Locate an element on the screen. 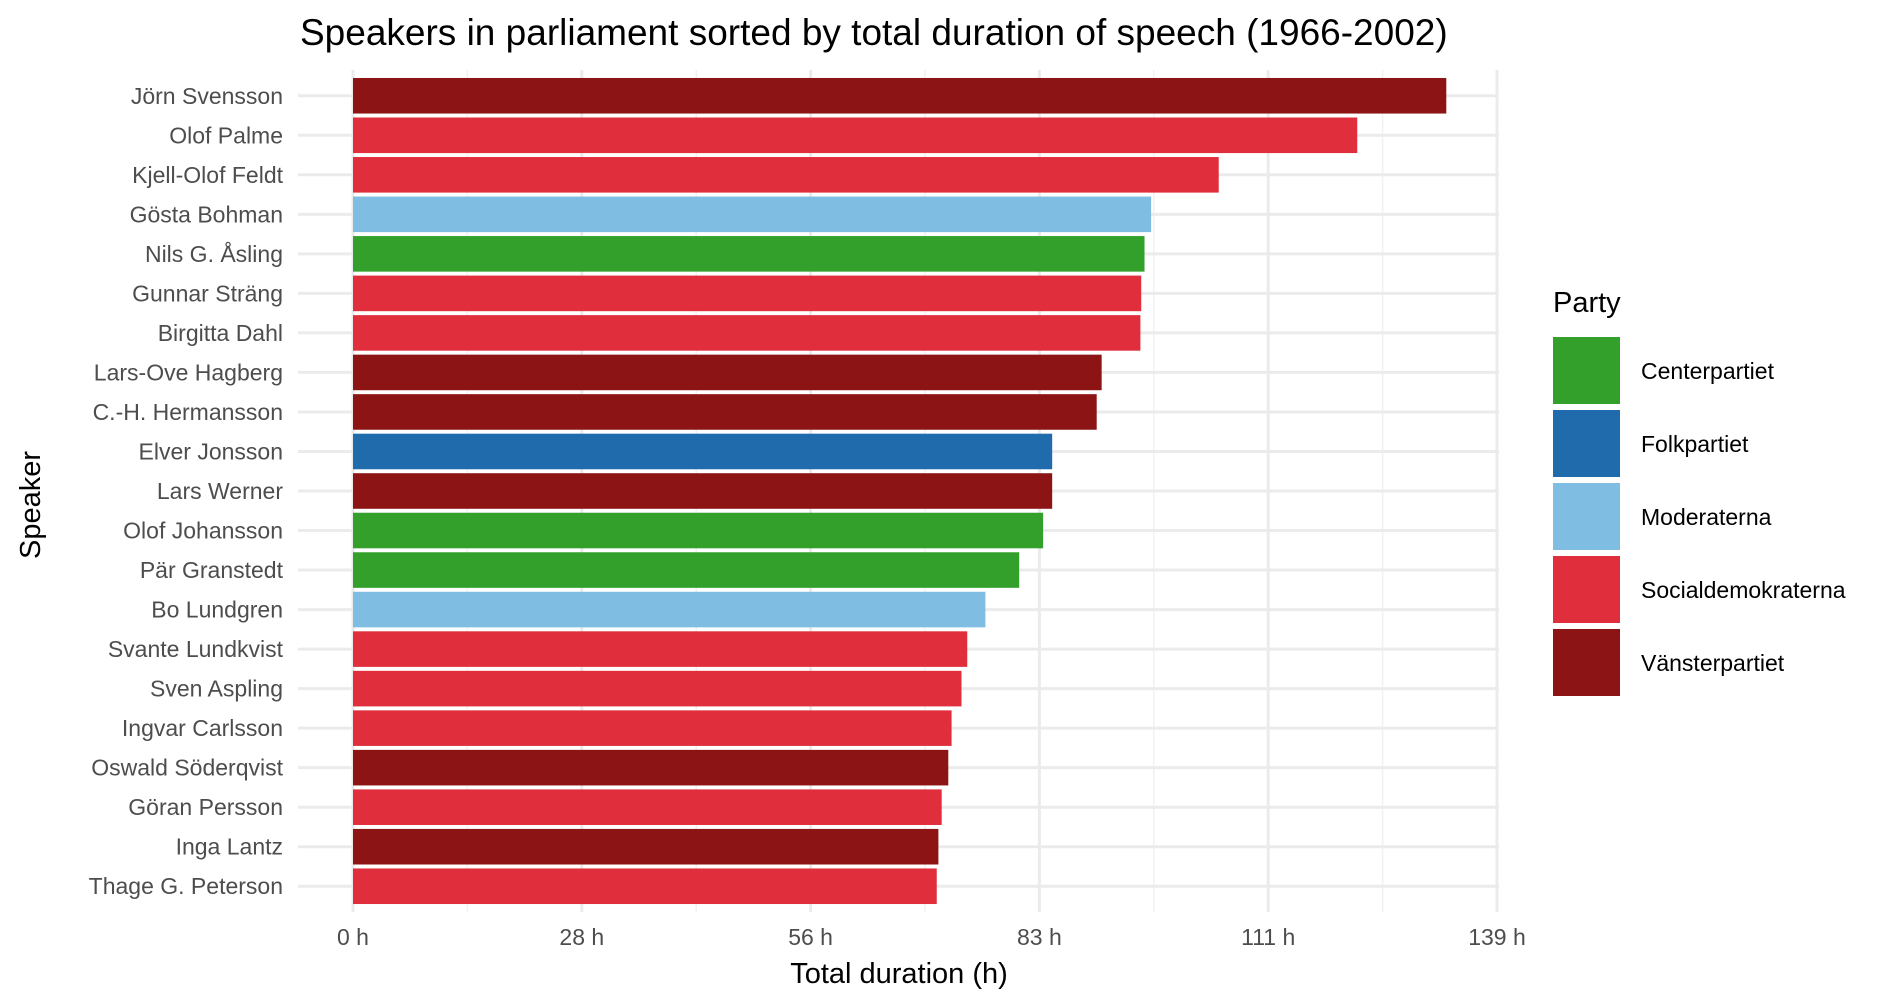 The width and height of the screenshot is (1900, 1000). x-tick-label: 28 h is located at coordinates (581, 937).